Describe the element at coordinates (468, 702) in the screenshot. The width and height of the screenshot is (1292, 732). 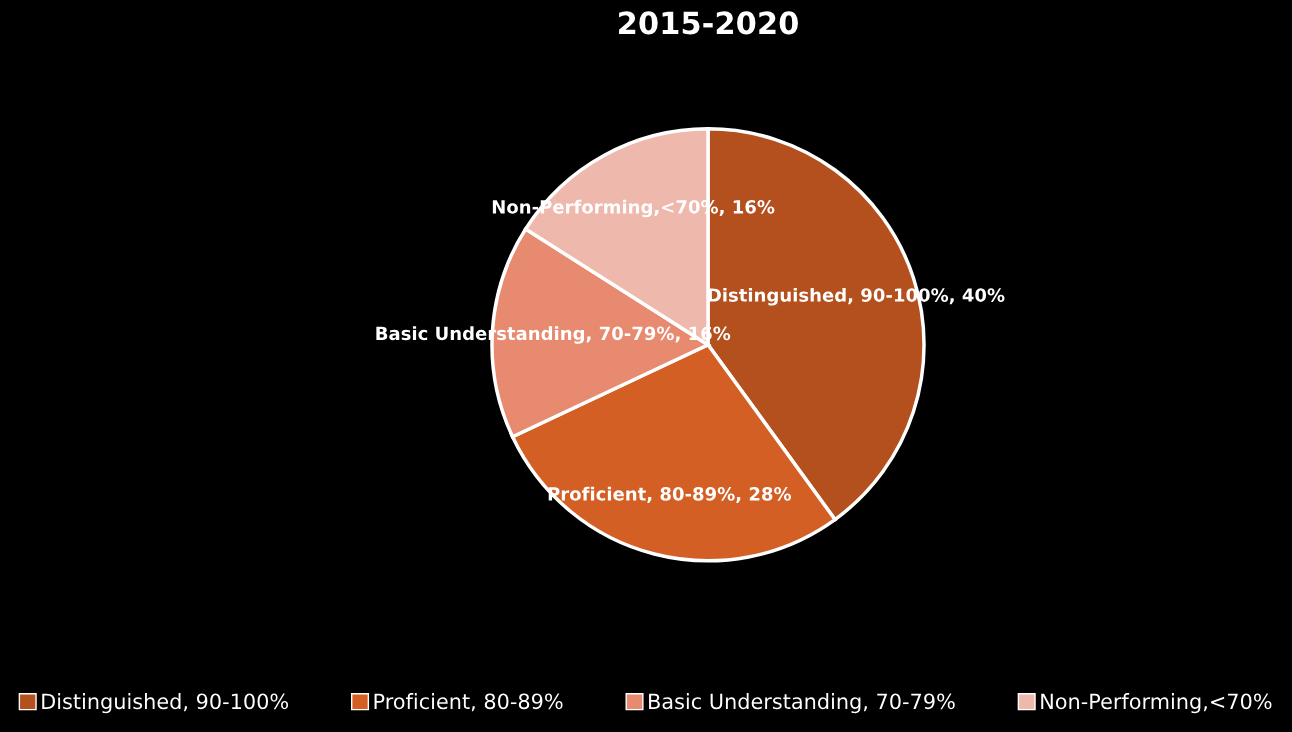
I see `legend-label: Proficient, 80-89%` at that location.